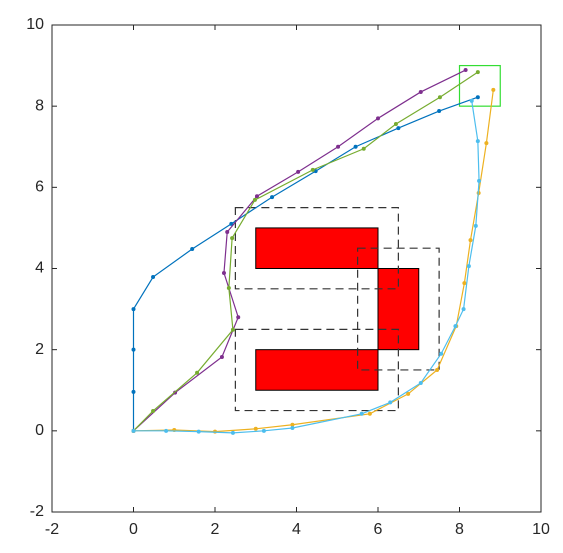 This screenshot has height=553, width=563. I want to click on y-tick-label: 0, so click(39, 430).